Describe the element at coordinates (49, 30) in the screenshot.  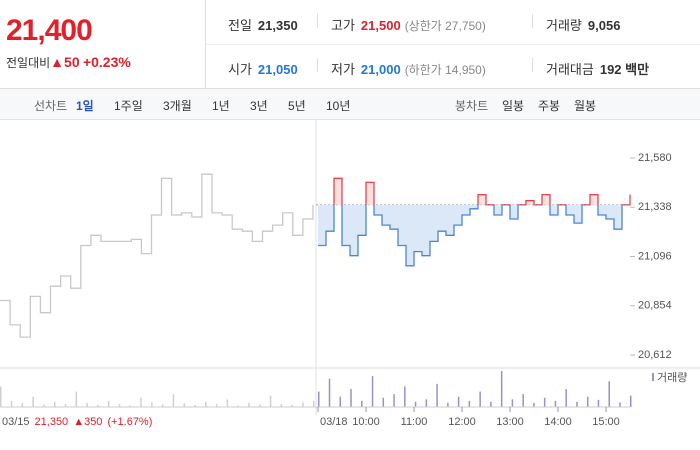
I see `price: 21,400` at that location.